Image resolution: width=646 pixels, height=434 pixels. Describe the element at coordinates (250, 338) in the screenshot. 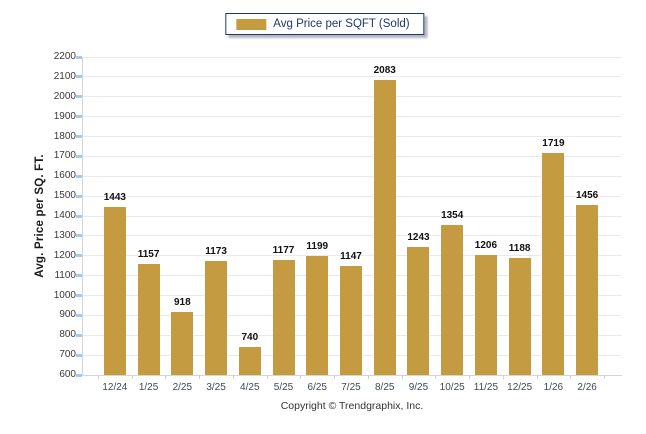

I see `bar-value-label: 740` at that location.